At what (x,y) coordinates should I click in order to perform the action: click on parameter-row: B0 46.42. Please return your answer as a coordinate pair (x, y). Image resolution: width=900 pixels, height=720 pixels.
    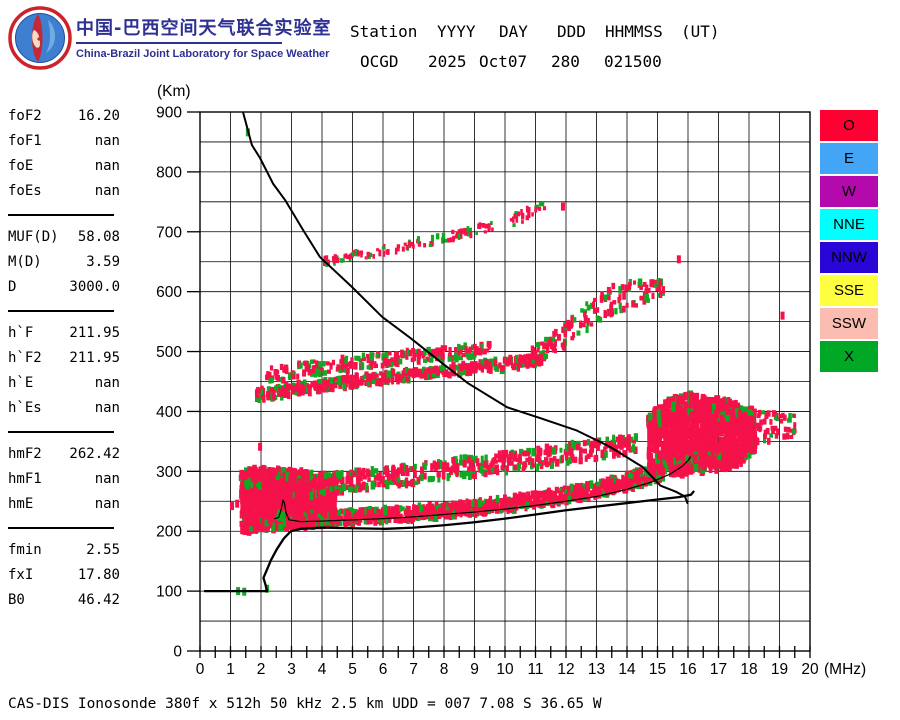
    Looking at the image, I should click on (64, 600).